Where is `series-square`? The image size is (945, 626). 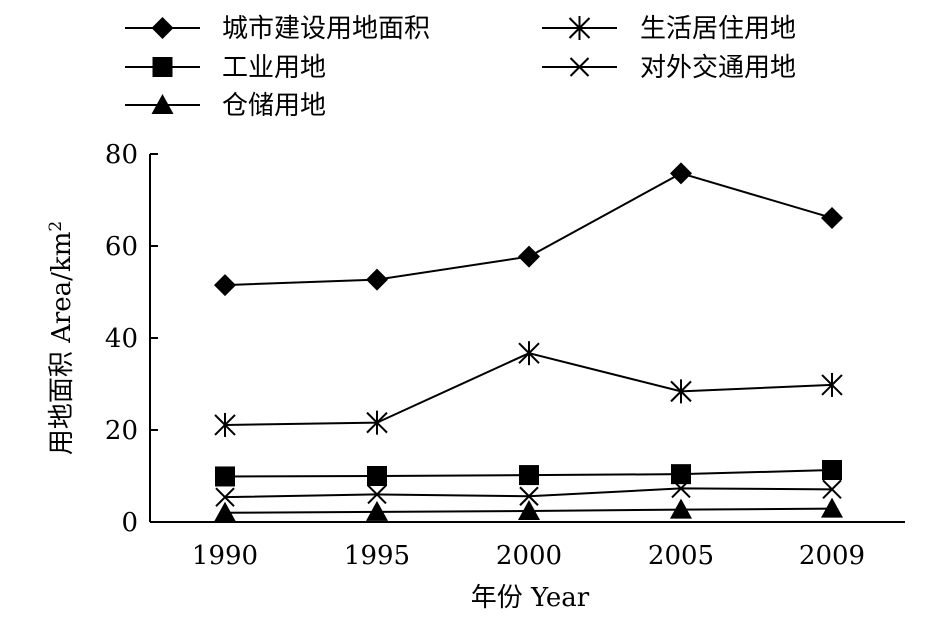 series-square is located at coordinates (528, 473).